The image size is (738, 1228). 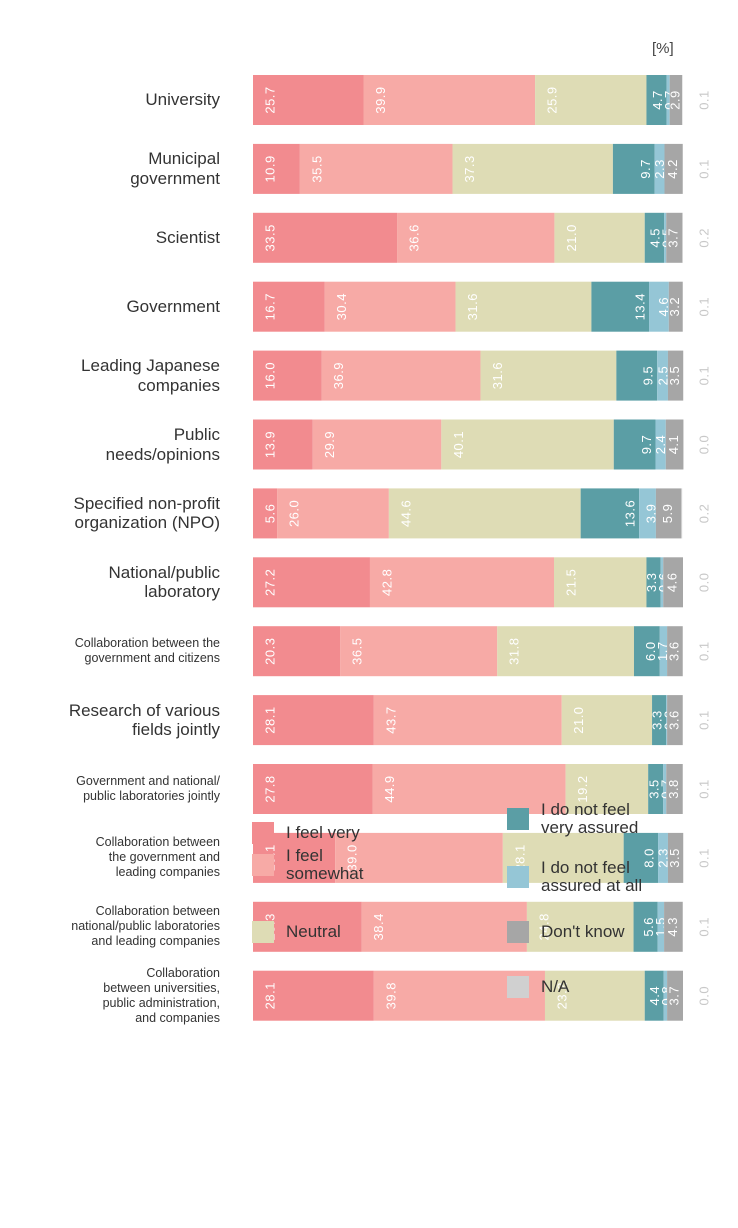 What do you see at coordinates (341, 306) in the screenshot?
I see `value-label: 30.4` at bounding box center [341, 306].